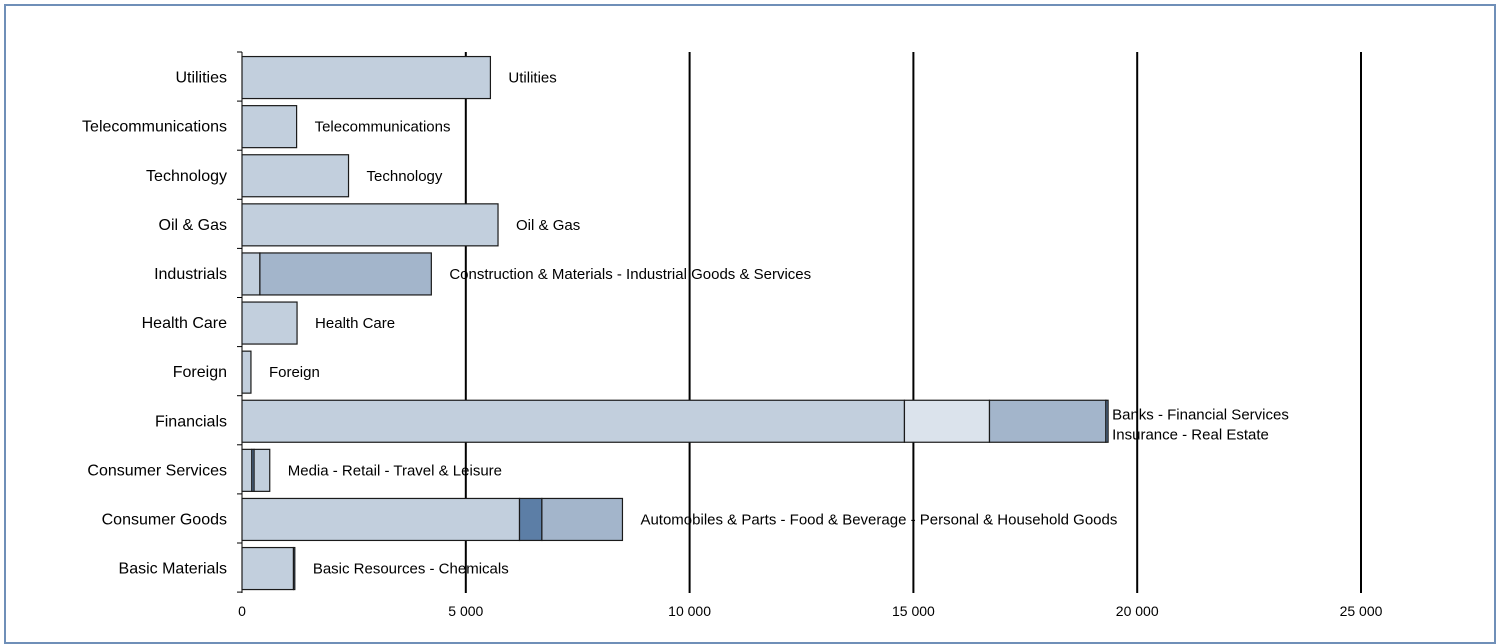  Describe the element at coordinates (1190, 434) in the screenshot. I see `data-label: Insurance - Real Estate` at that location.